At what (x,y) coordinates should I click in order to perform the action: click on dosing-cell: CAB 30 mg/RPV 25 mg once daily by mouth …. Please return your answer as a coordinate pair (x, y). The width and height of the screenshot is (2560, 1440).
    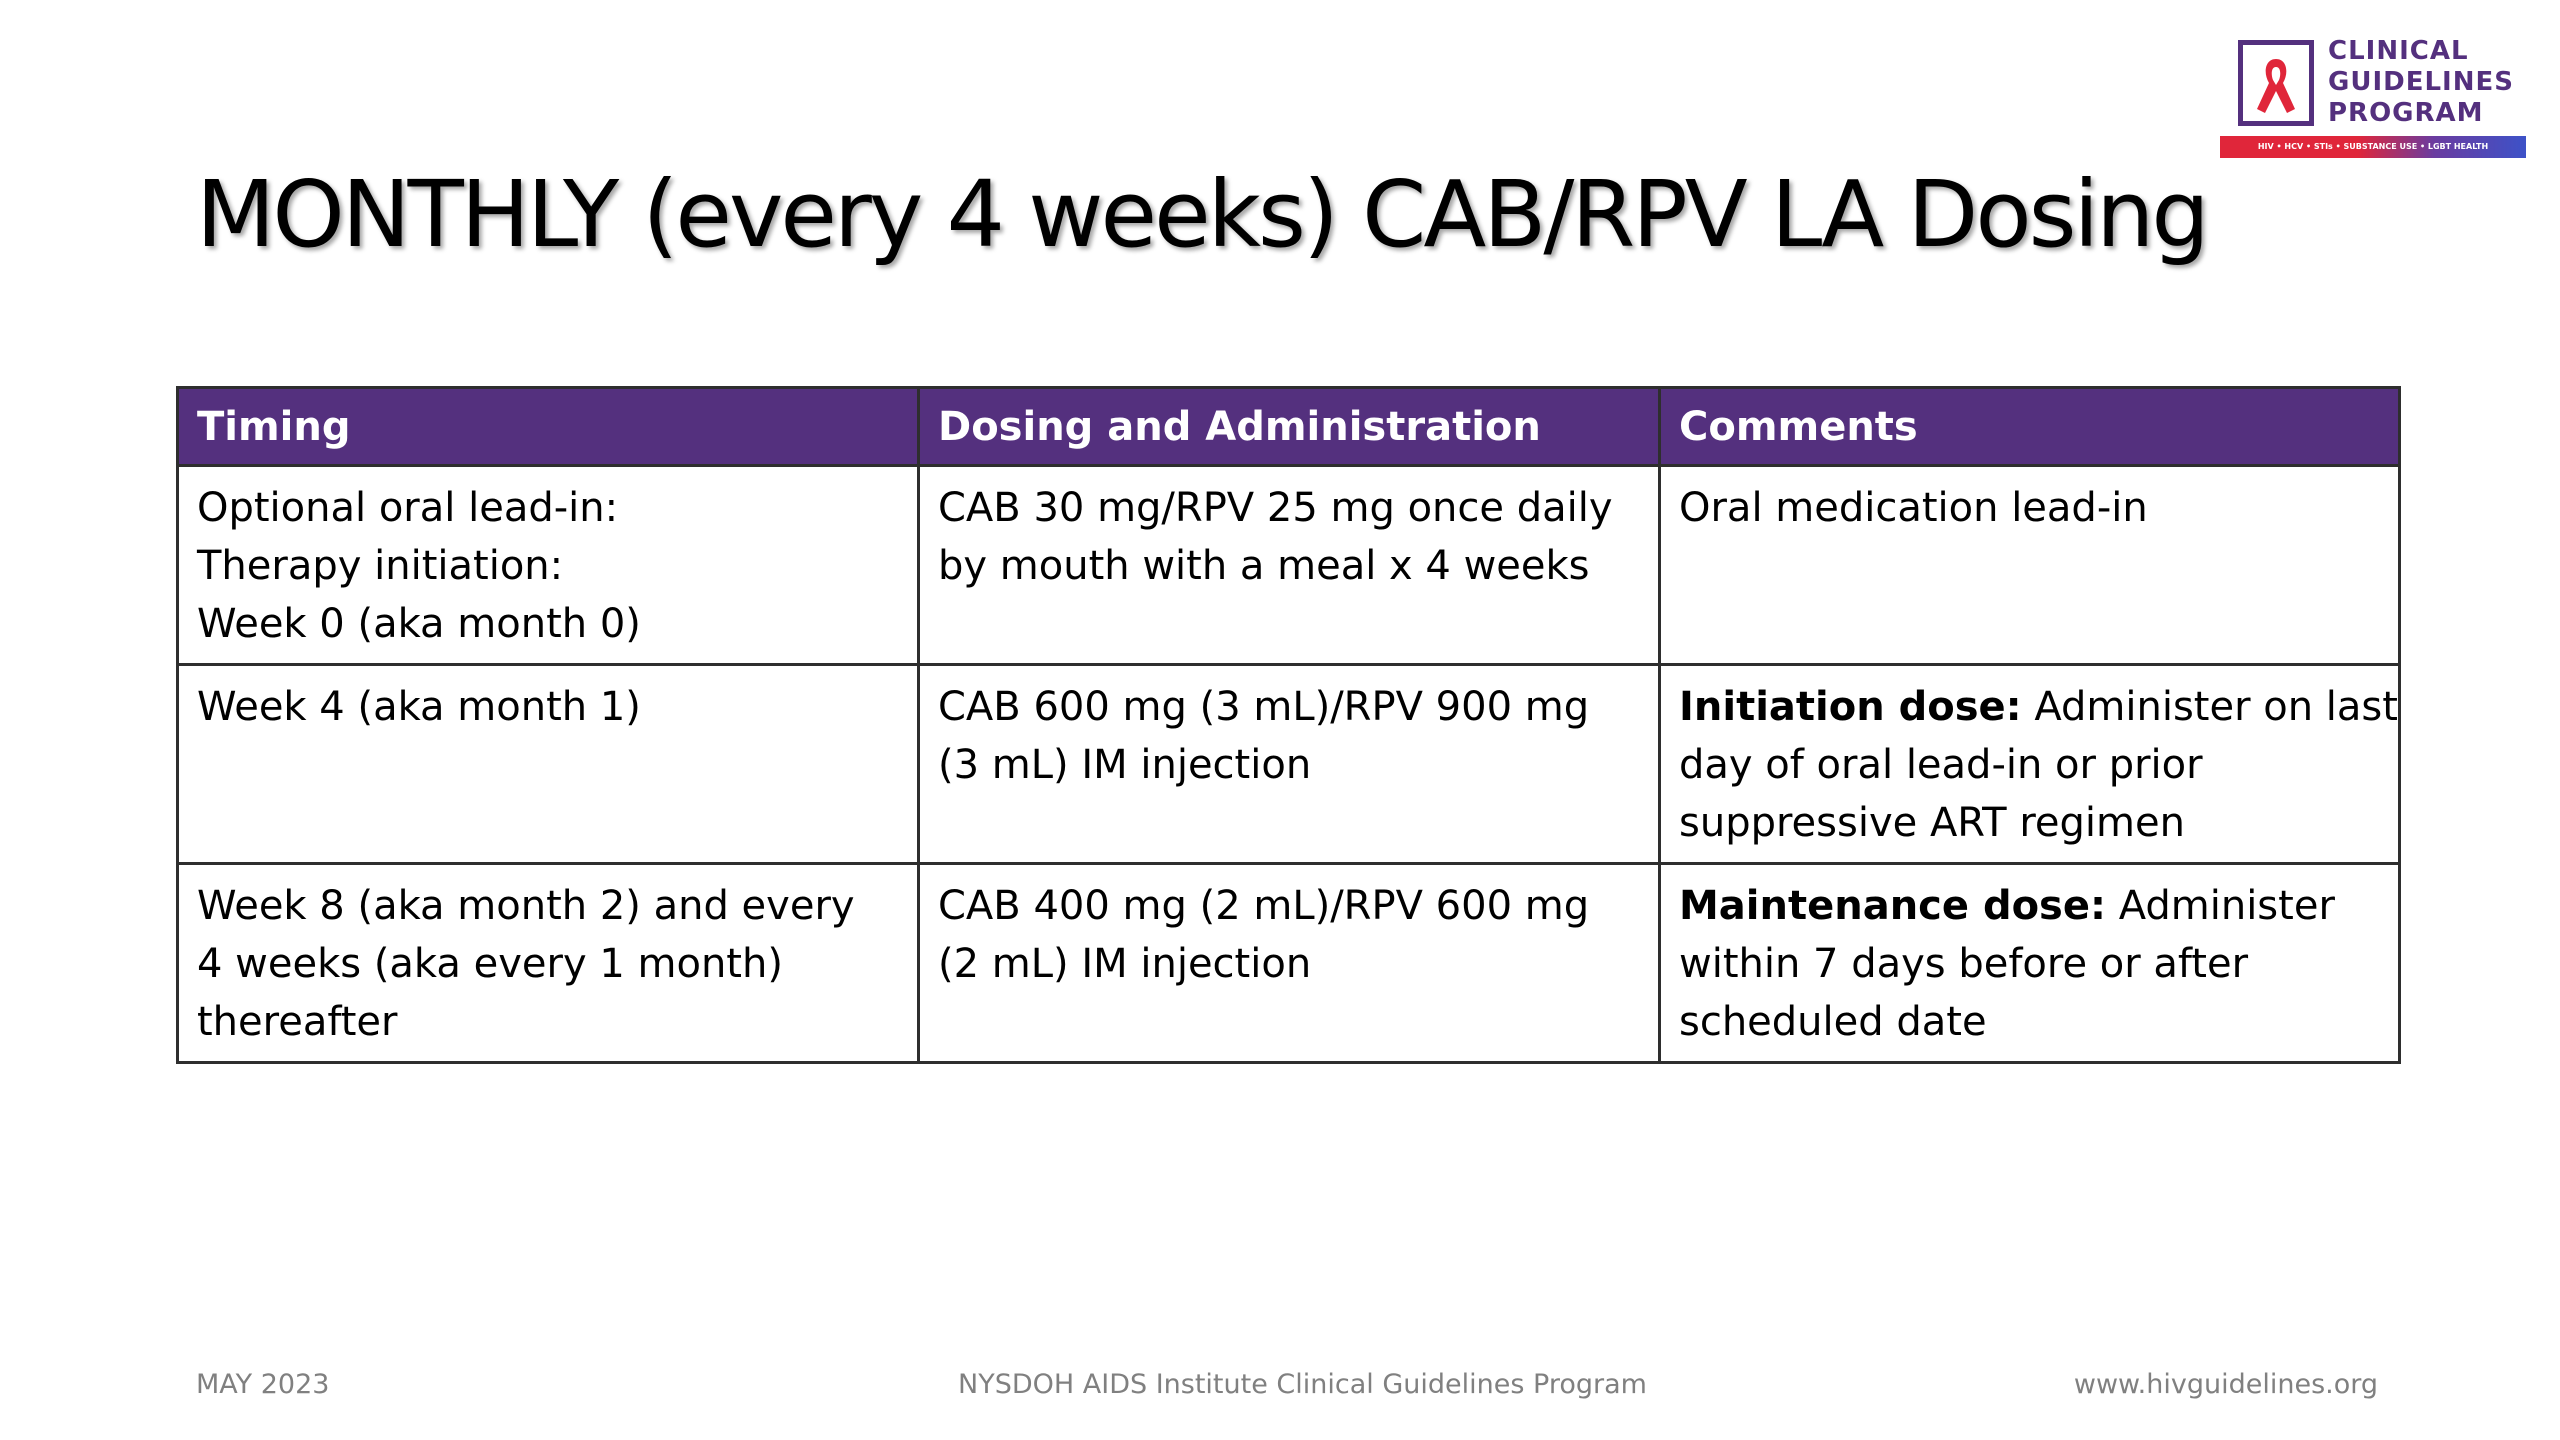
    Looking at the image, I should click on (1289, 565).